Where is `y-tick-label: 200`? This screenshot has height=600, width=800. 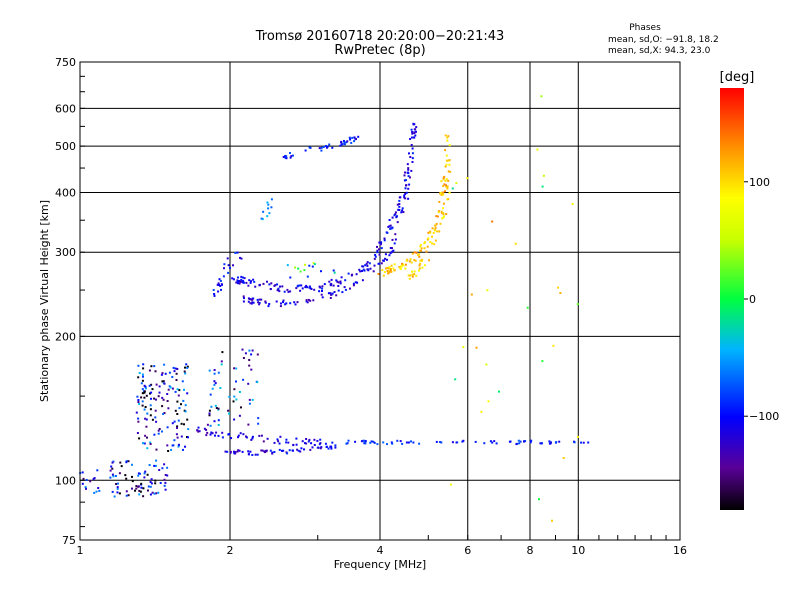
y-tick-label: 200 is located at coordinates (65, 336).